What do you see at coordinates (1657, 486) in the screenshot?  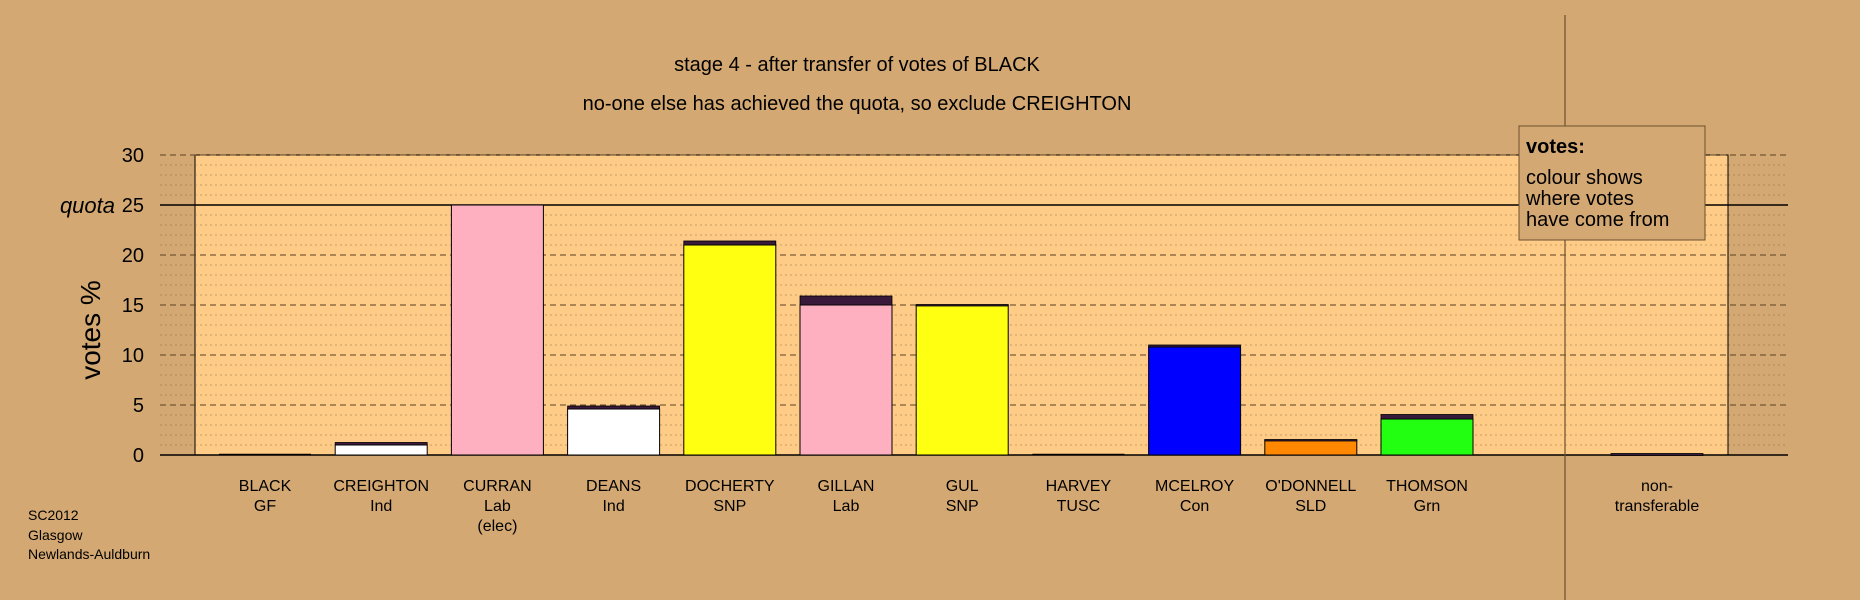 I see `x-label-nontransferable-1: non-` at bounding box center [1657, 486].